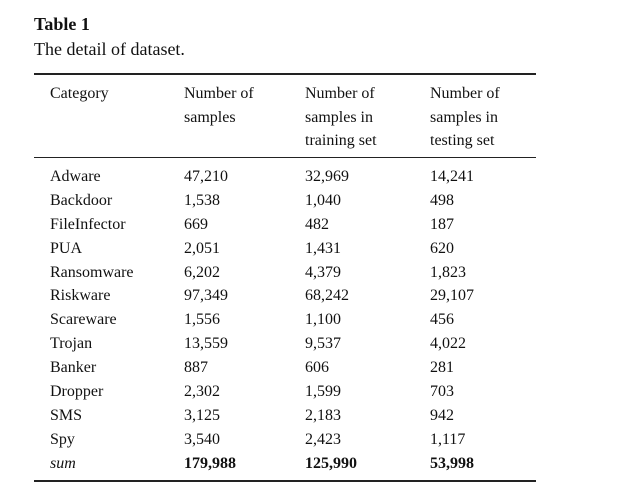 The image size is (638, 495). Describe the element at coordinates (442, 368) in the screenshot. I see `cell-testing: 281` at that location.